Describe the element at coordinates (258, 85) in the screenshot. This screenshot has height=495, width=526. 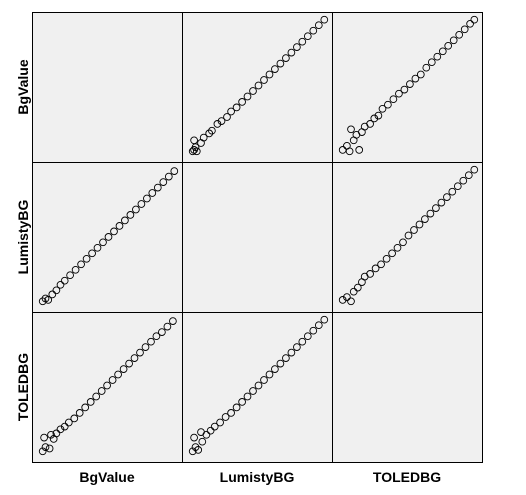
I see `series-bgvalue-vs-lumistybg` at that location.